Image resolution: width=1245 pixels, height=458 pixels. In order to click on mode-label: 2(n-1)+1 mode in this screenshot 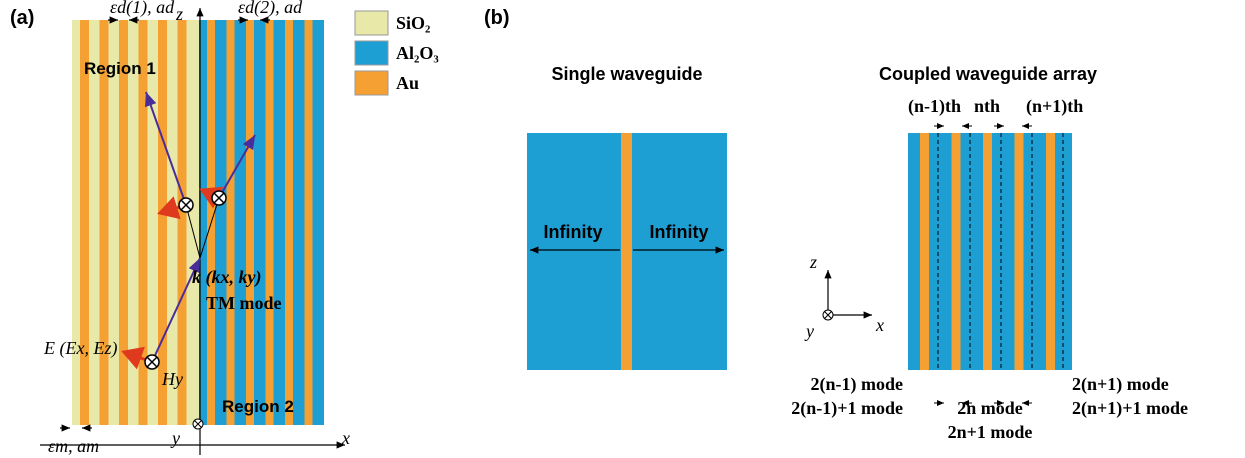, I will do `click(847, 408)`.